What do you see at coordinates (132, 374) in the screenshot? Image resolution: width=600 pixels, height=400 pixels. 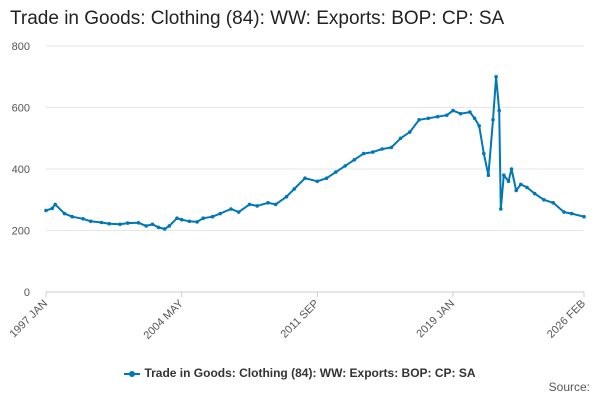 I see `legend-marker-icon` at bounding box center [132, 374].